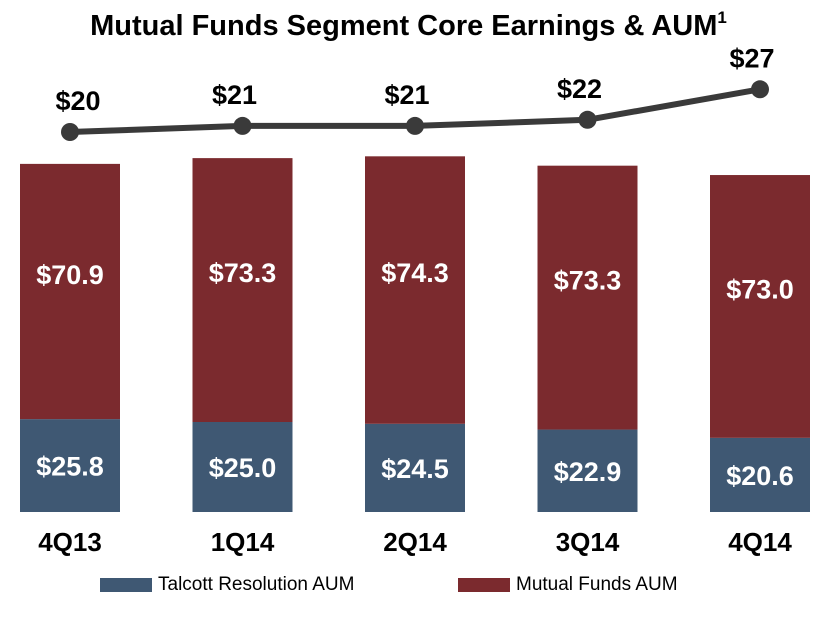 The height and width of the screenshot is (625, 817). I want to click on data-label-talcott: $25.0, so click(243, 468).